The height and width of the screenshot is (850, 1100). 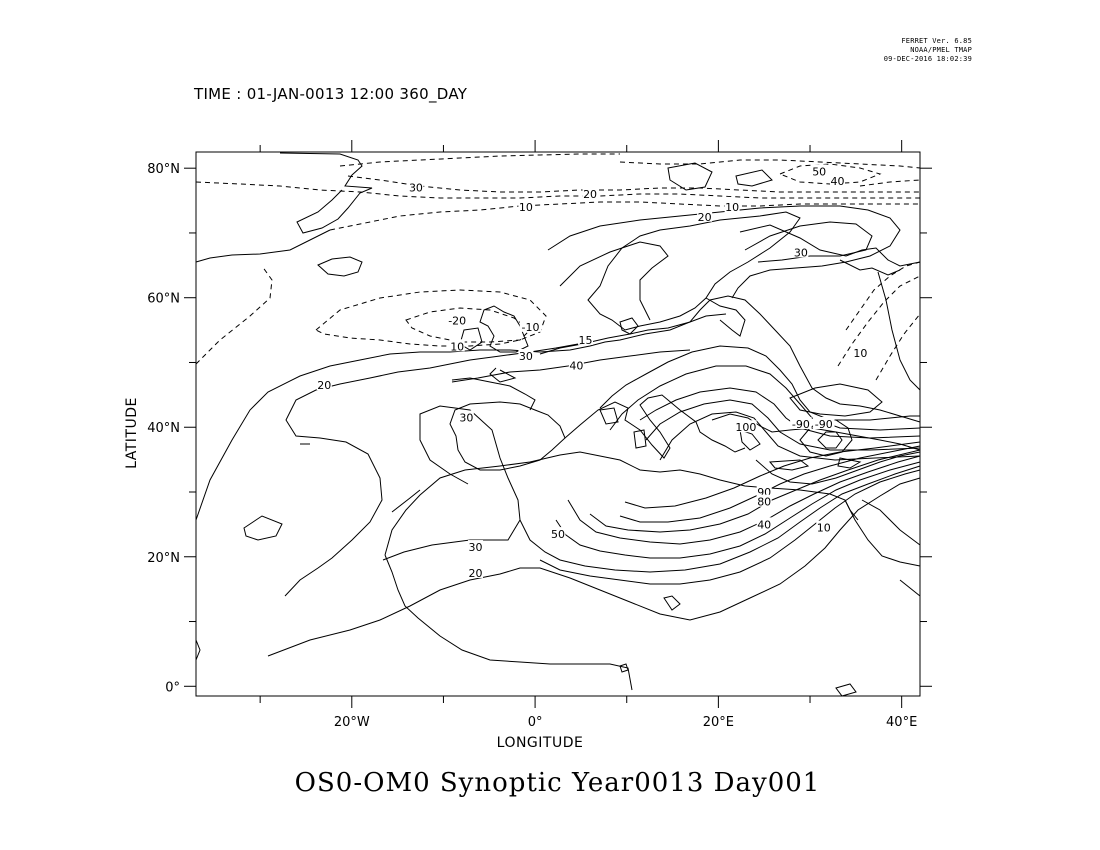 What do you see at coordinates (163, 428) in the screenshot?
I see `y-tick-label: 40°N` at bounding box center [163, 428].